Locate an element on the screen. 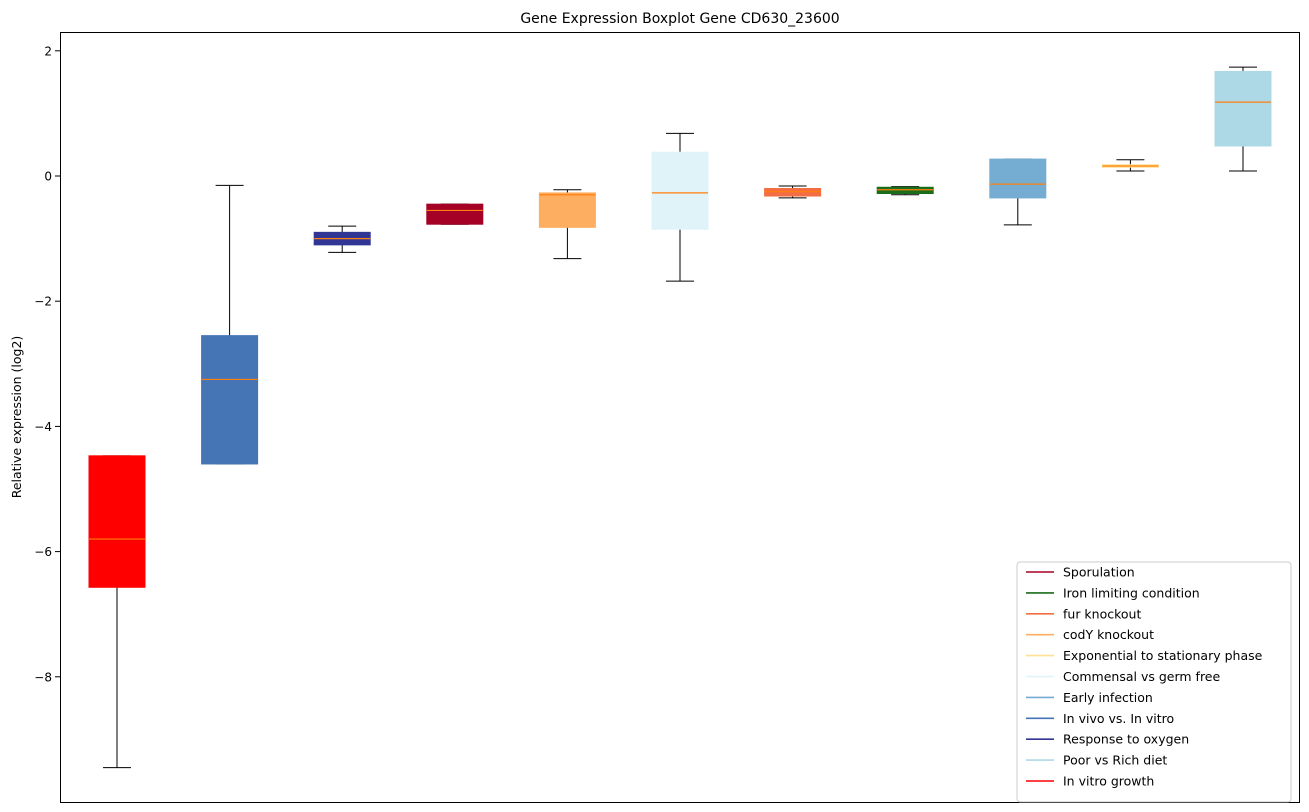  chart-title: Gene Expression Boxplot Gene CD630_23600 is located at coordinates (679, 19).